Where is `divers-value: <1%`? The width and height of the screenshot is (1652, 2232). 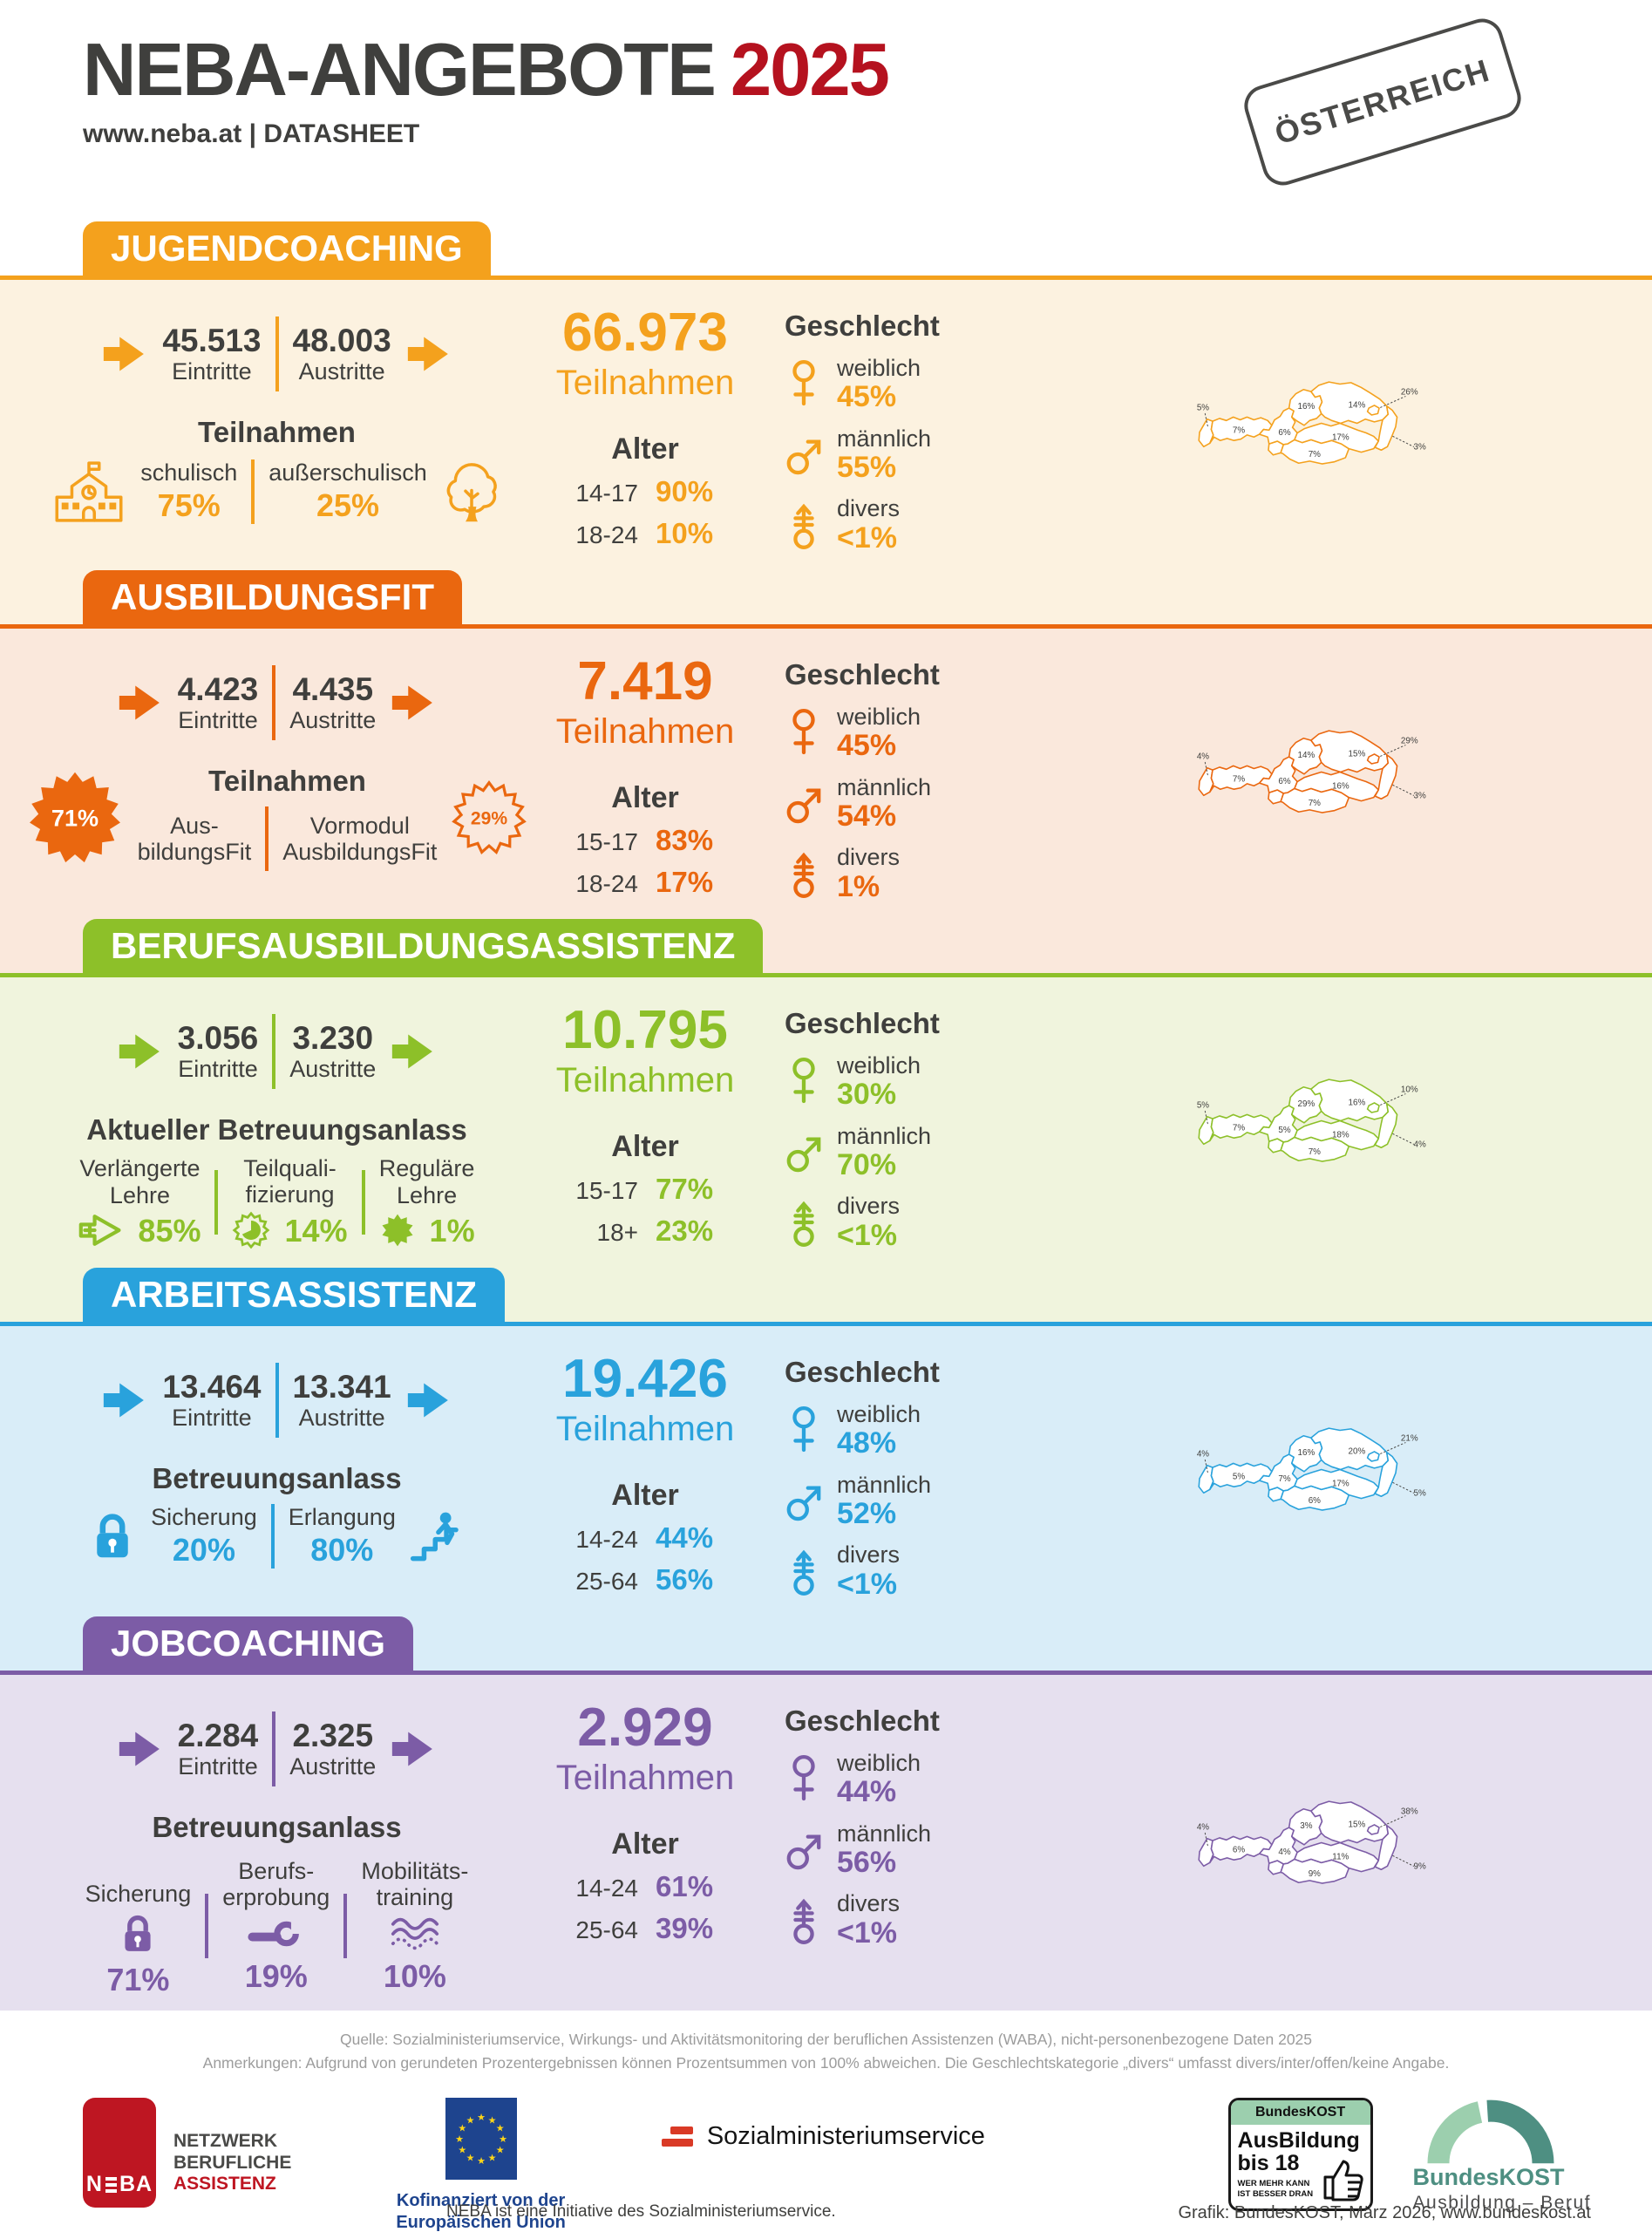
divers-value: <1% is located at coordinates (867, 1933).